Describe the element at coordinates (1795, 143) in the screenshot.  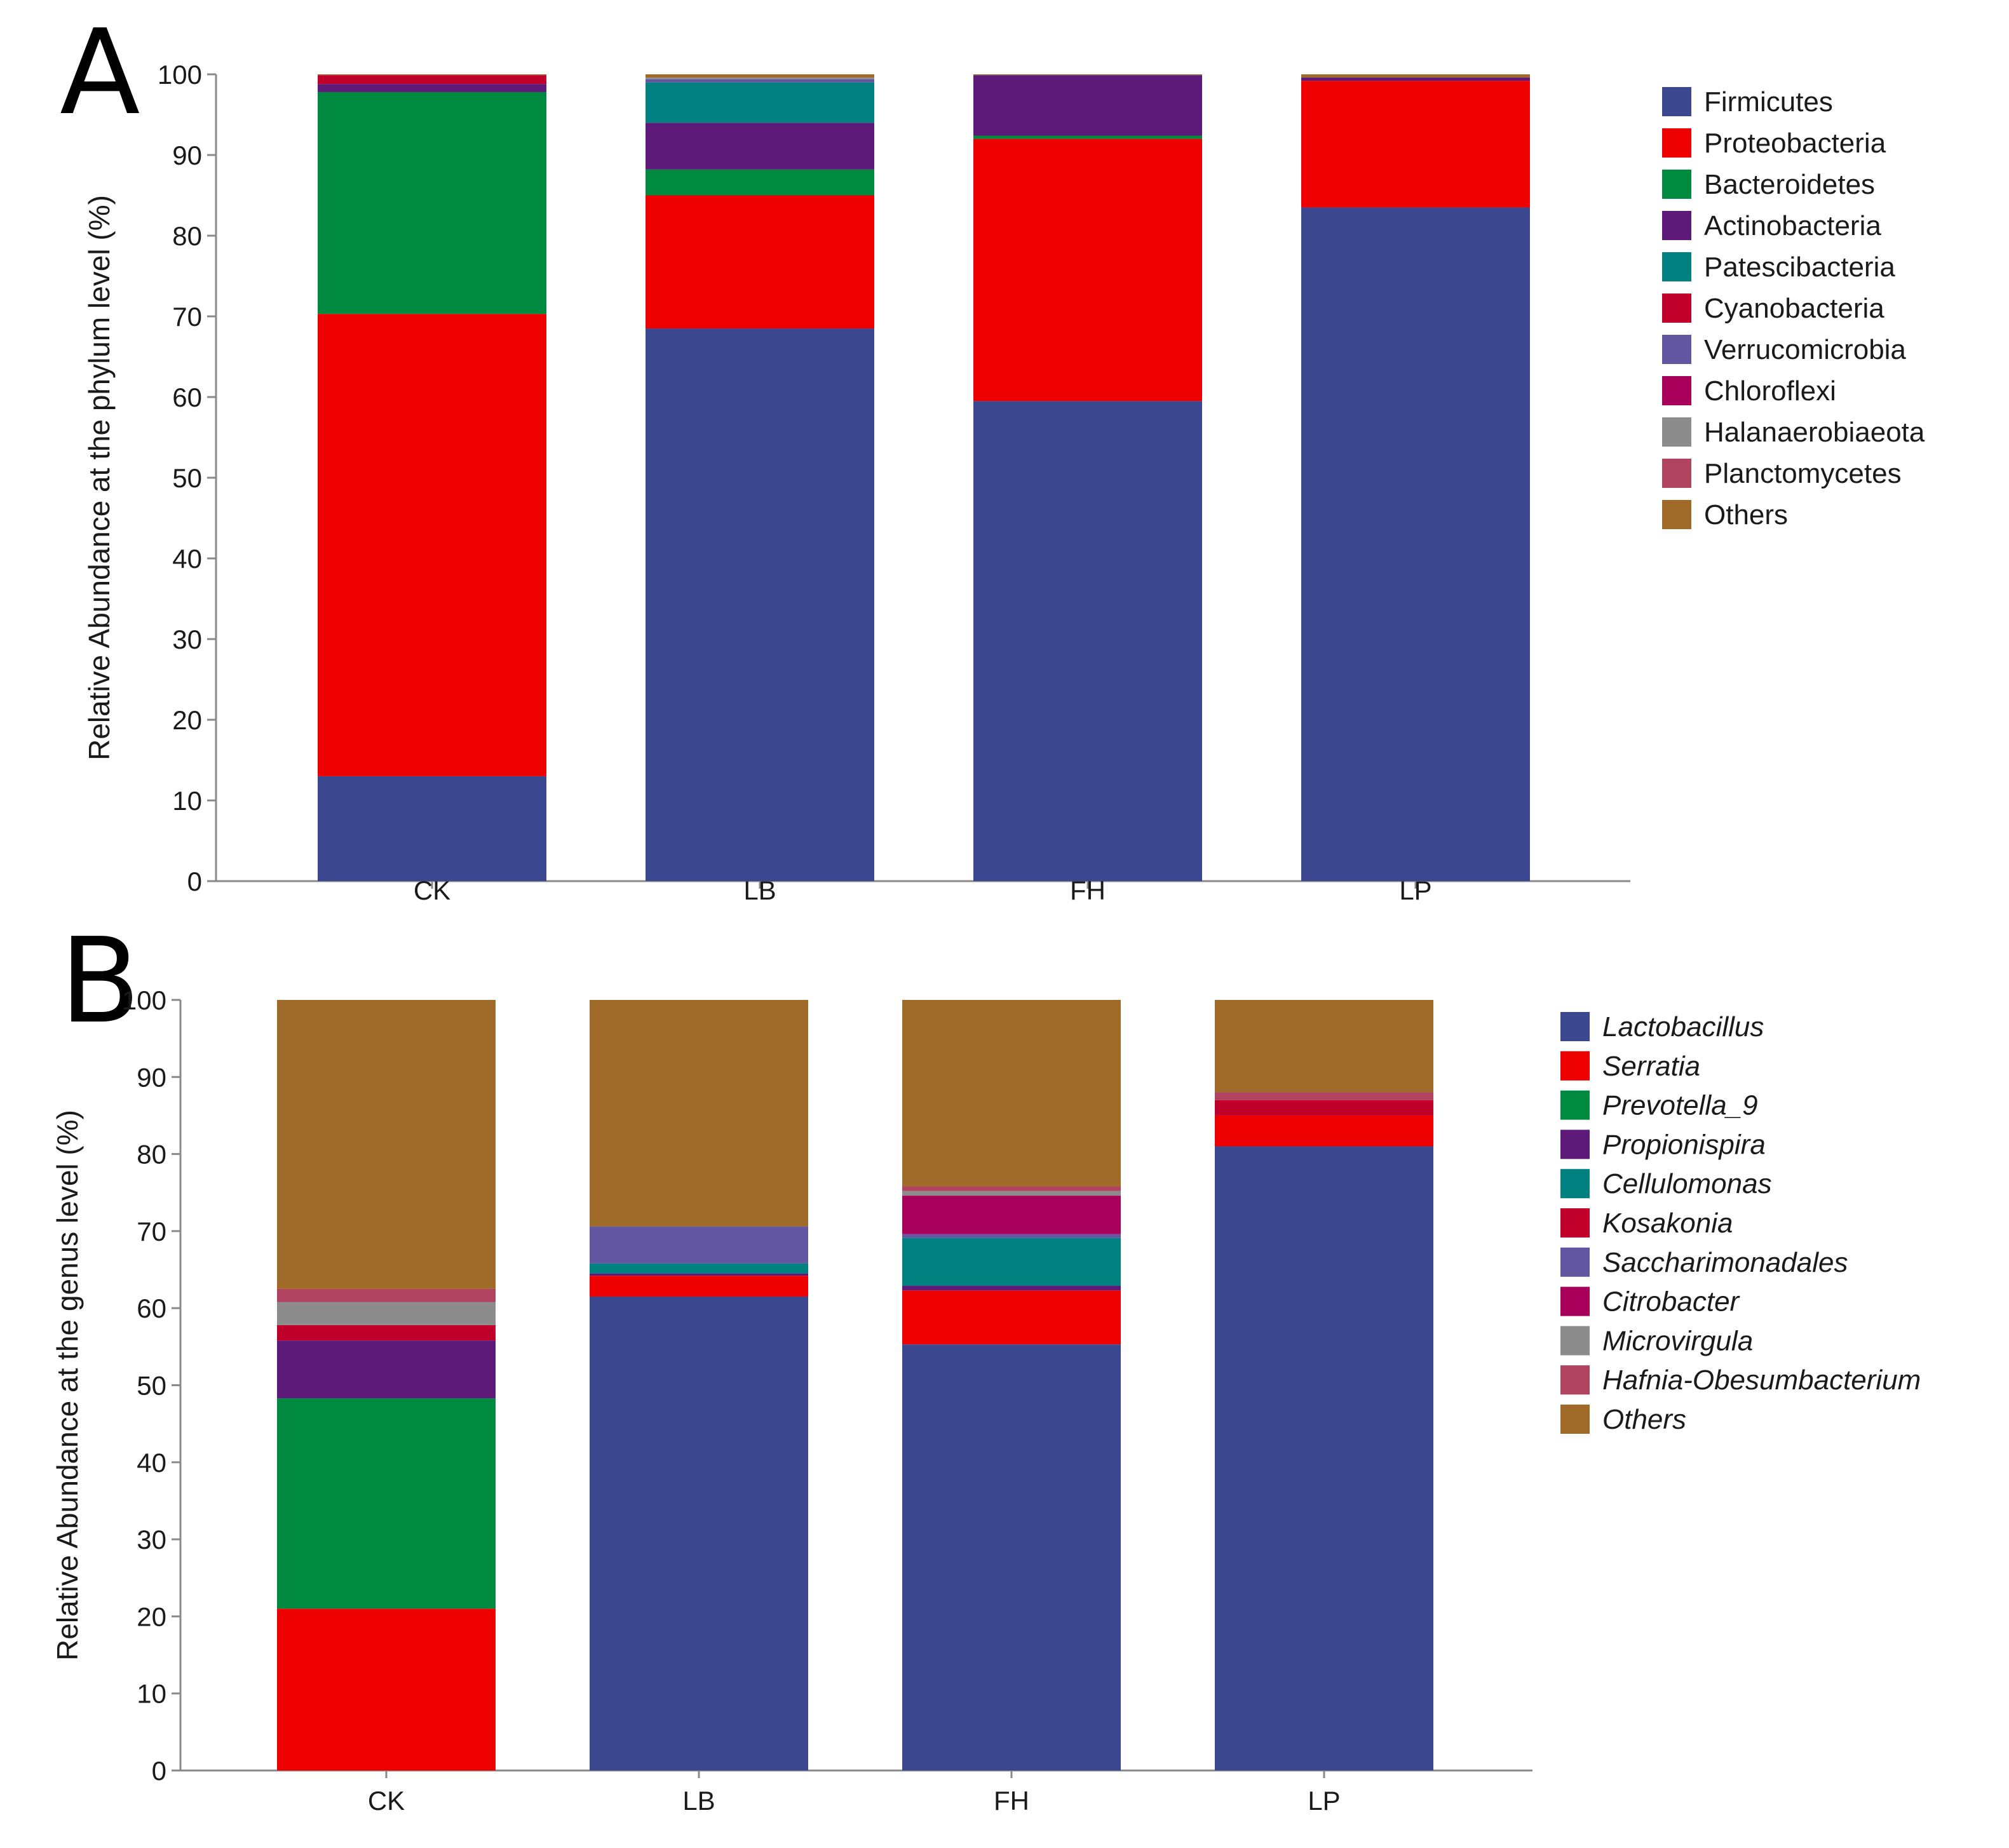
I see `legend-label: Proteobacteria` at that location.